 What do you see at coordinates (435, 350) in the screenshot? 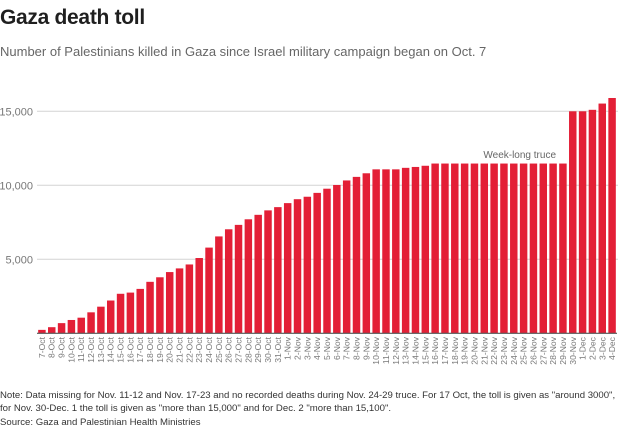
I see `x-tick-label: 16-Nov` at bounding box center [435, 350].